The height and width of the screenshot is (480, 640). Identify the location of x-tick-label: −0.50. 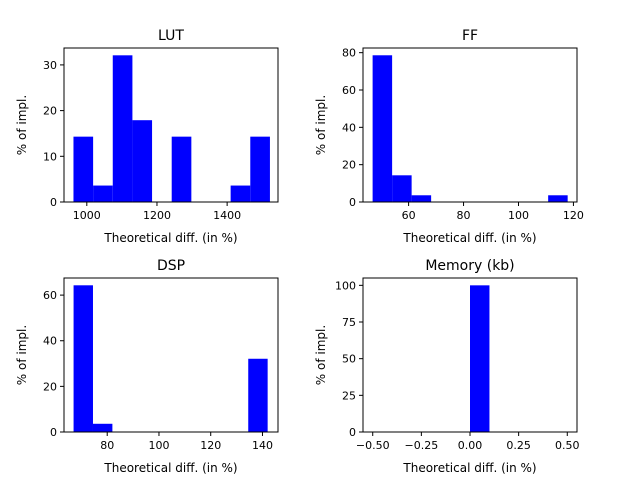
(373, 445).